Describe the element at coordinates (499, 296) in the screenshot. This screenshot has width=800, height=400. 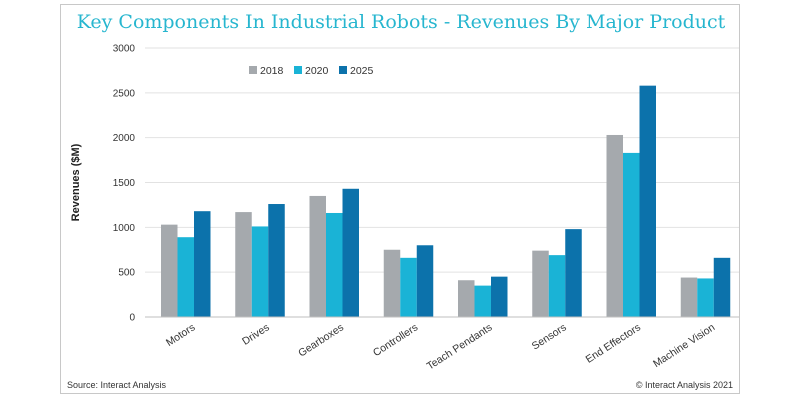
I see `bar-2025-teach-pendants` at that location.